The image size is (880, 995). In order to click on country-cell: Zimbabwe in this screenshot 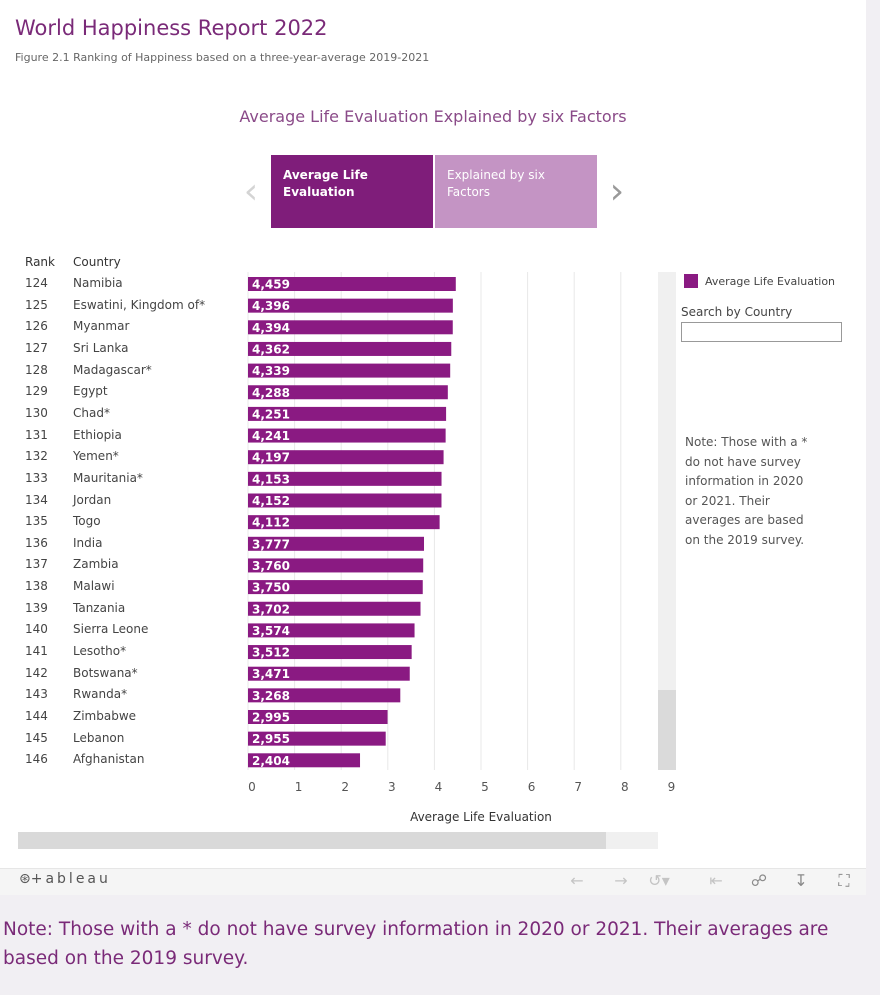, I will do `click(105, 716)`.